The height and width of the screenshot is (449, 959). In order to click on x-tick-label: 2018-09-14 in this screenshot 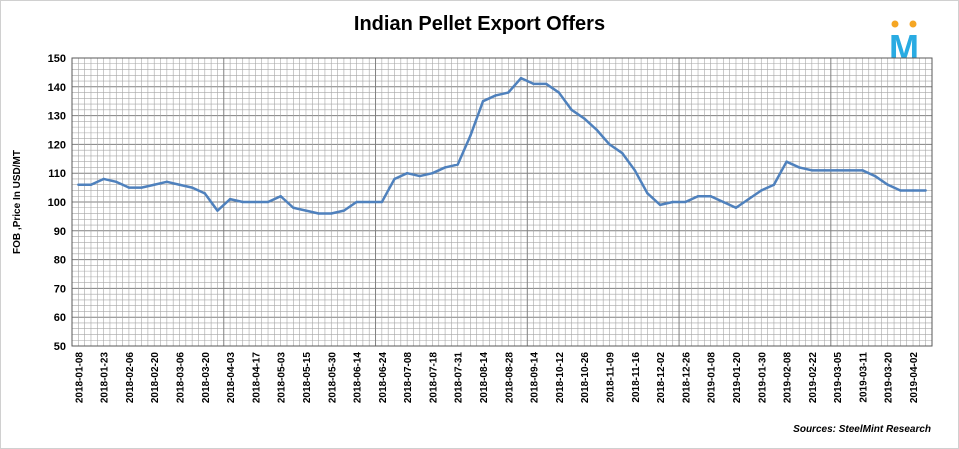, I will do `click(535, 378)`.